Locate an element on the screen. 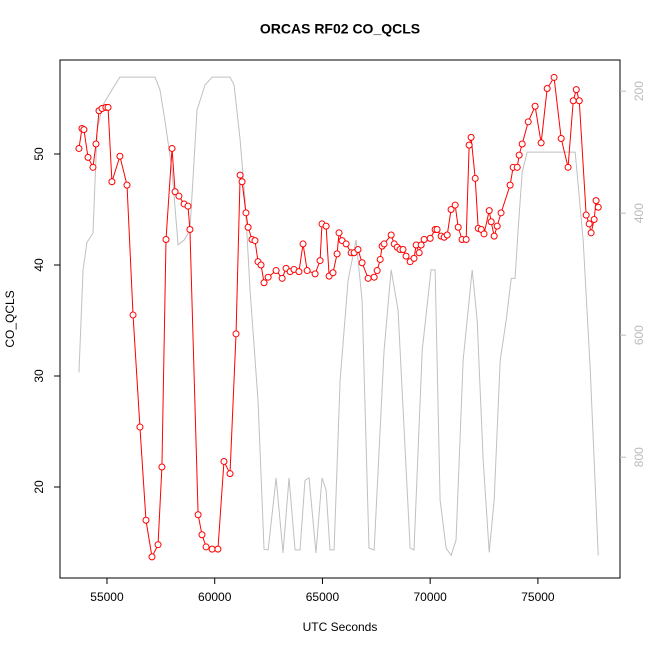  y2-tick-label: 200 is located at coordinates (639, 91).